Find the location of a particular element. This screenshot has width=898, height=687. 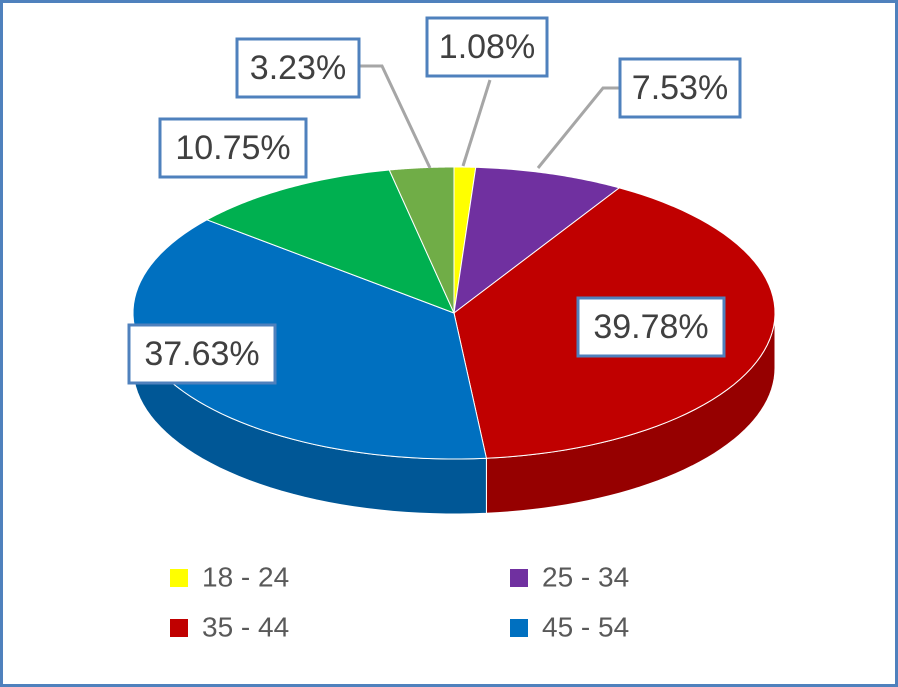

data-label: 10.75% is located at coordinates (232, 148).